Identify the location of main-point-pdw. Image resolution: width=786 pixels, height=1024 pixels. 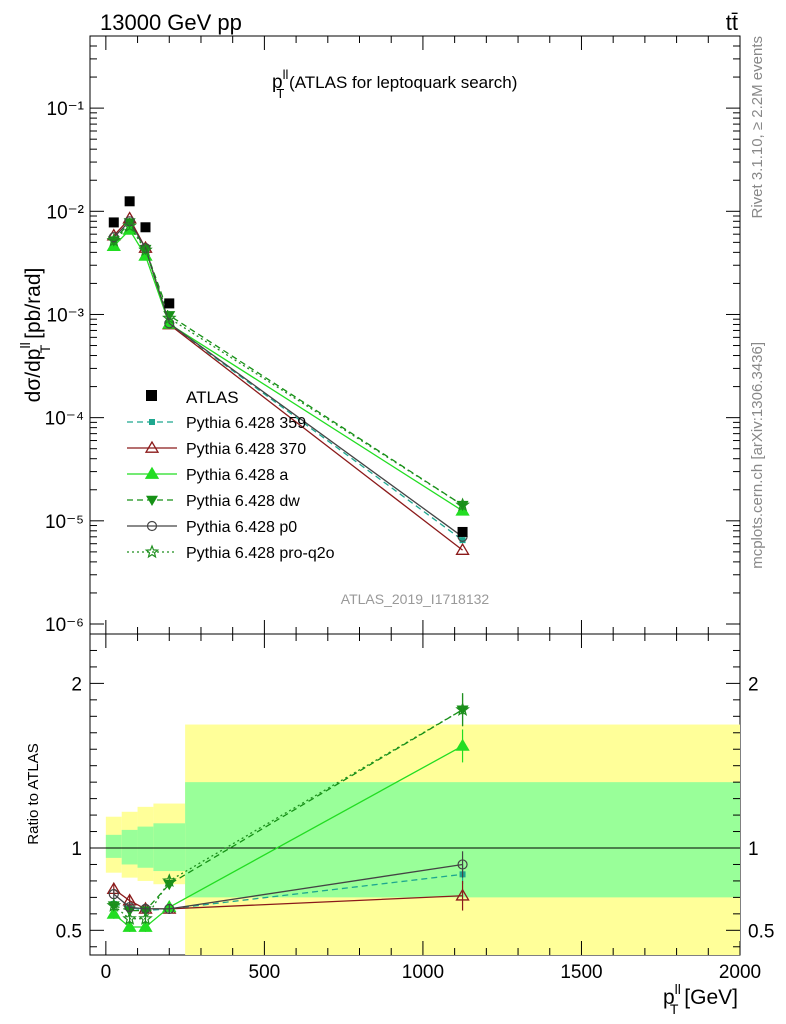
(129, 223).